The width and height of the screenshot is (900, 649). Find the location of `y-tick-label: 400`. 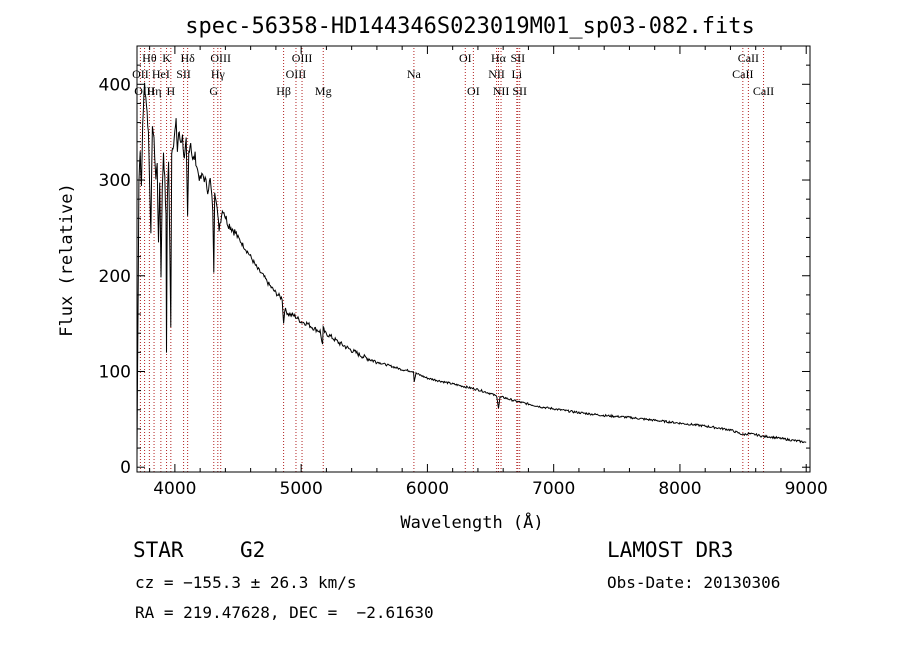

y-tick-label: 400 is located at coordinates (115, 85).